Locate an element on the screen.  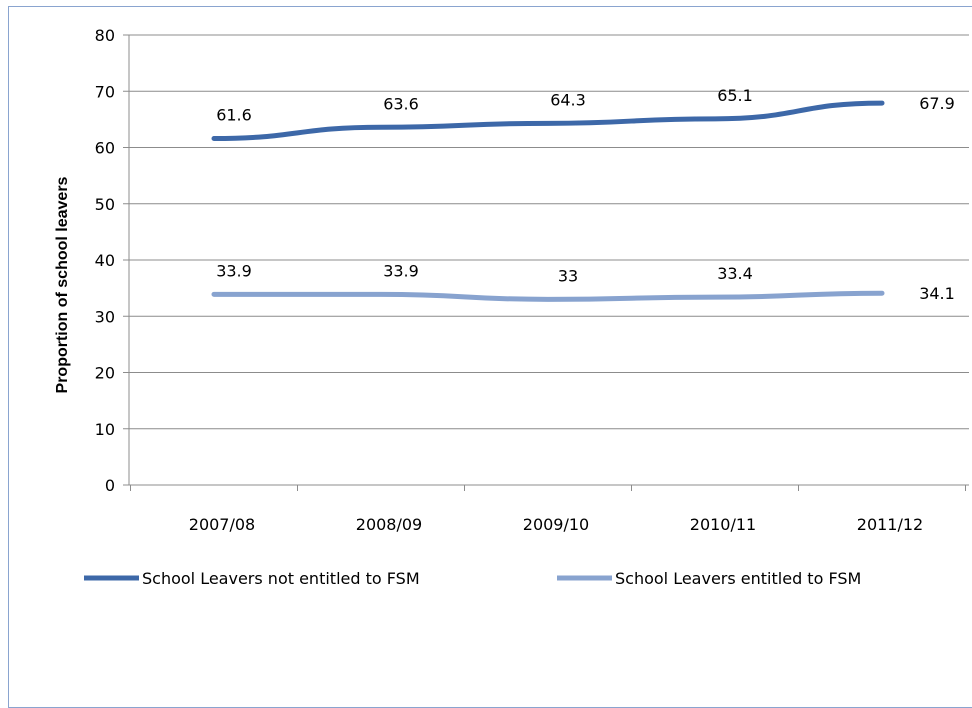
y-tick-label: 70 is located at coordinates (105, 91).